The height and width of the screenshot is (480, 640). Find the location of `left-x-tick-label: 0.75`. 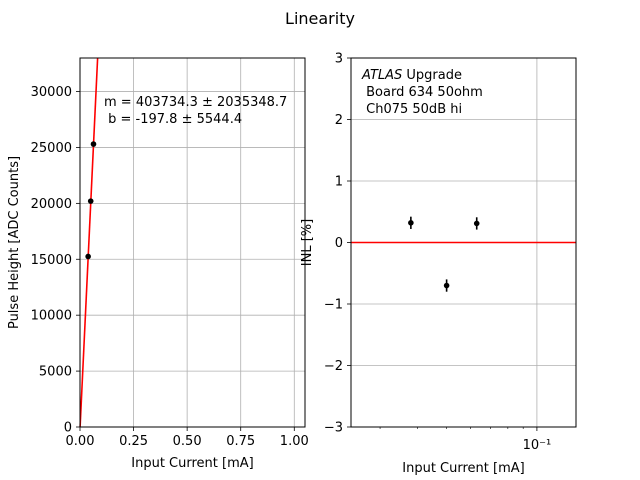

left-x-tick-label: 0.75 is located at coordinates (240, 441).